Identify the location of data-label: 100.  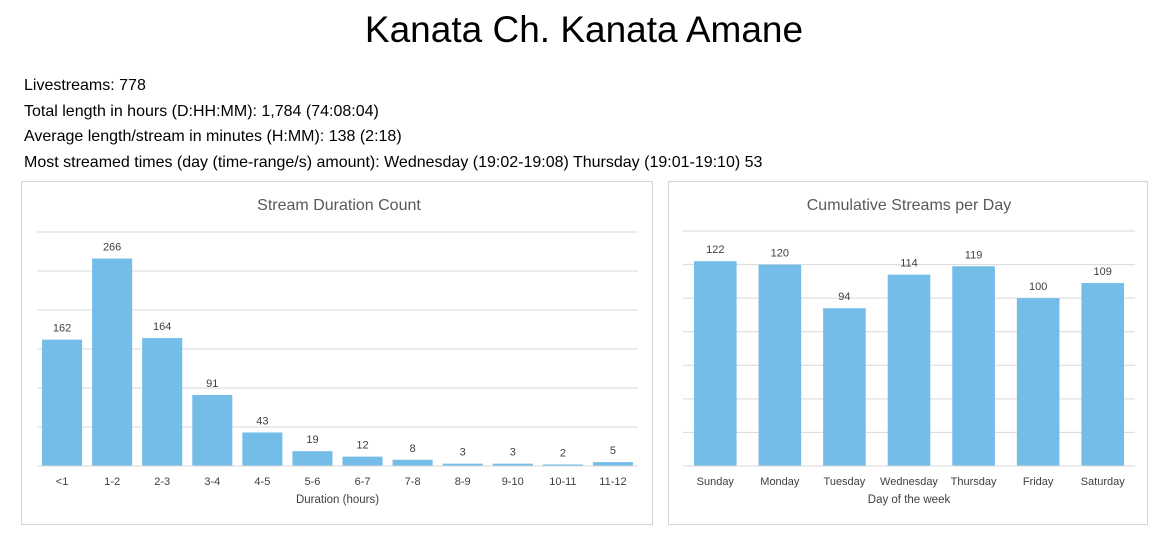
(1038, 287).